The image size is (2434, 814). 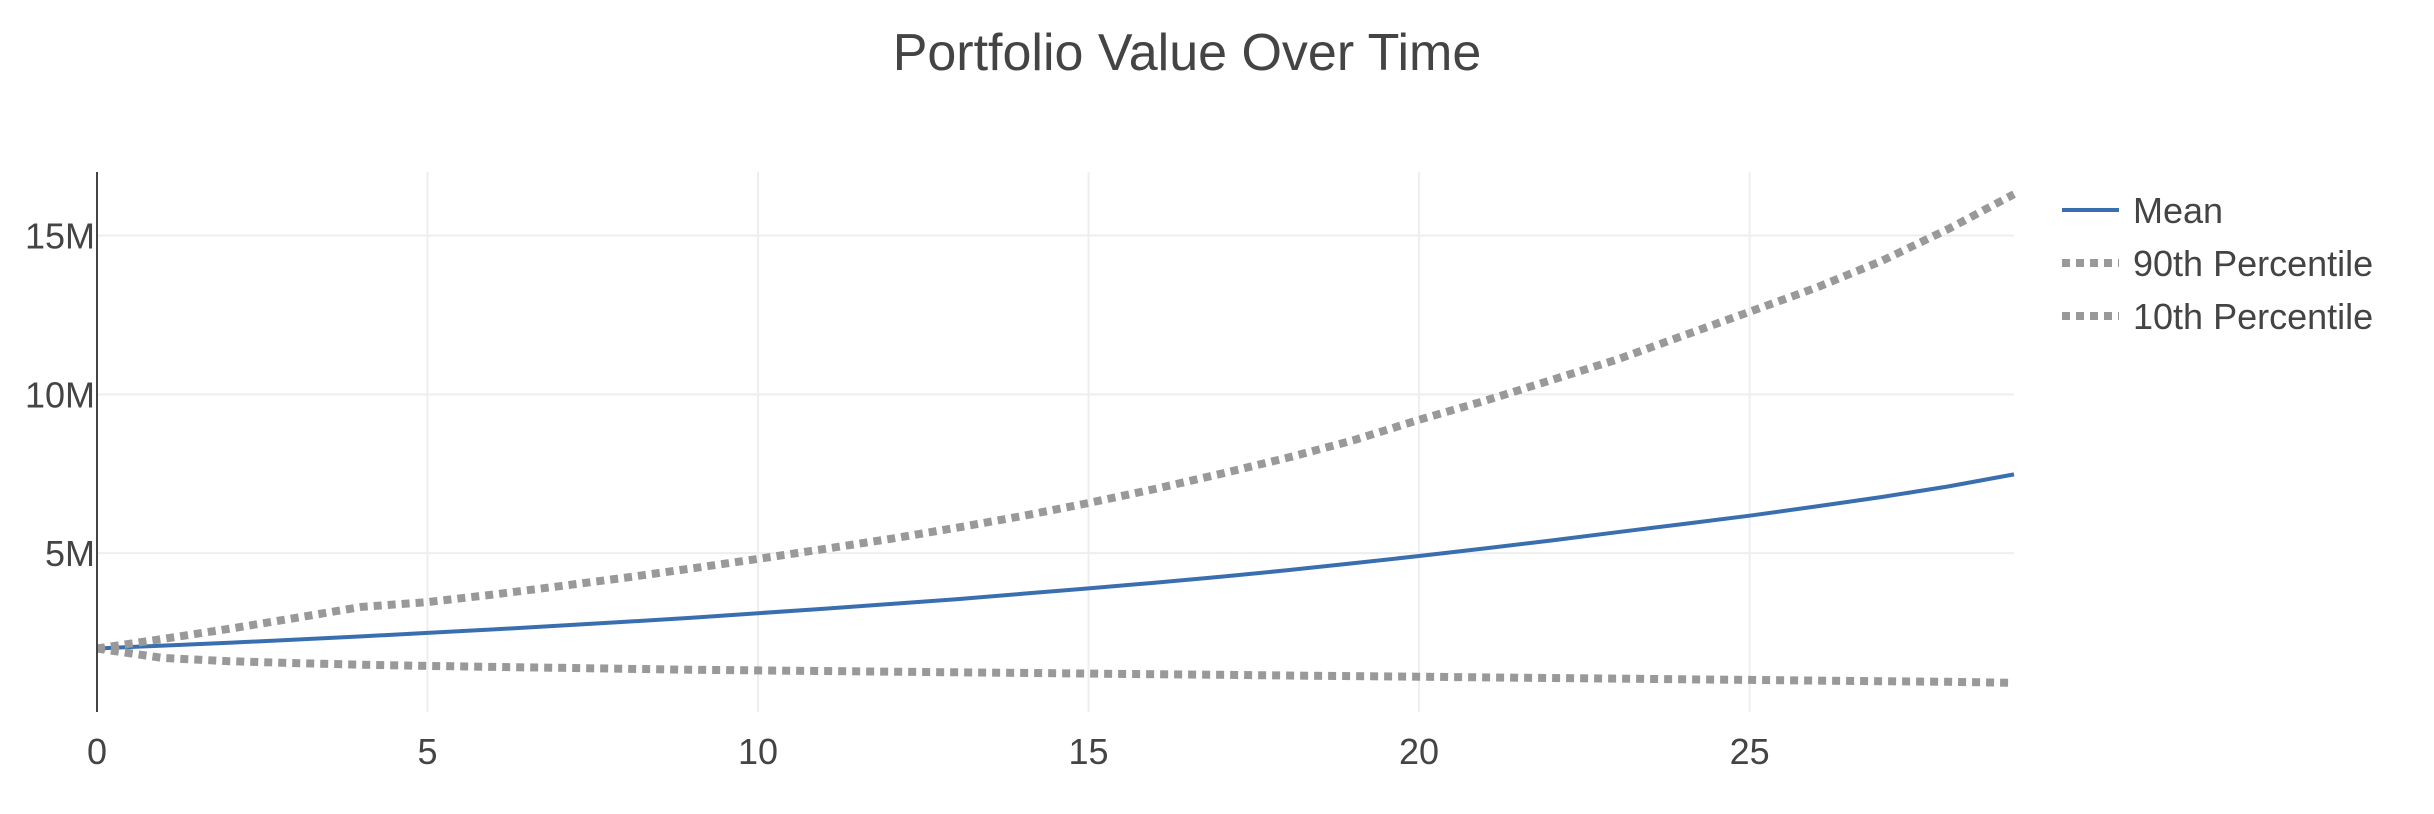 What do you see at coordinates (1055, 665) in the screenshot?
I see `series-line-10th-percentile` at bounding box center [1055, 665].